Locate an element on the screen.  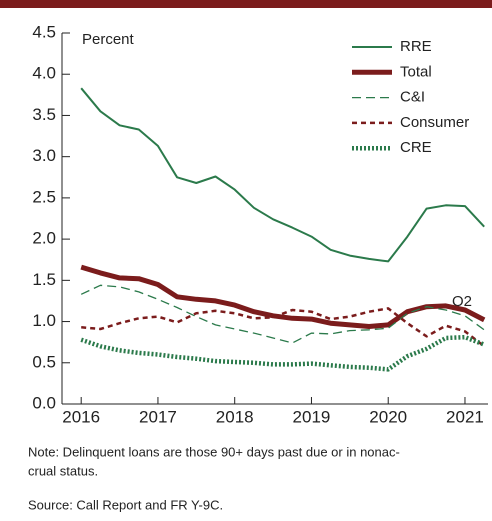
y-tick-label: 1.0 is located at coordinates (44, 320).